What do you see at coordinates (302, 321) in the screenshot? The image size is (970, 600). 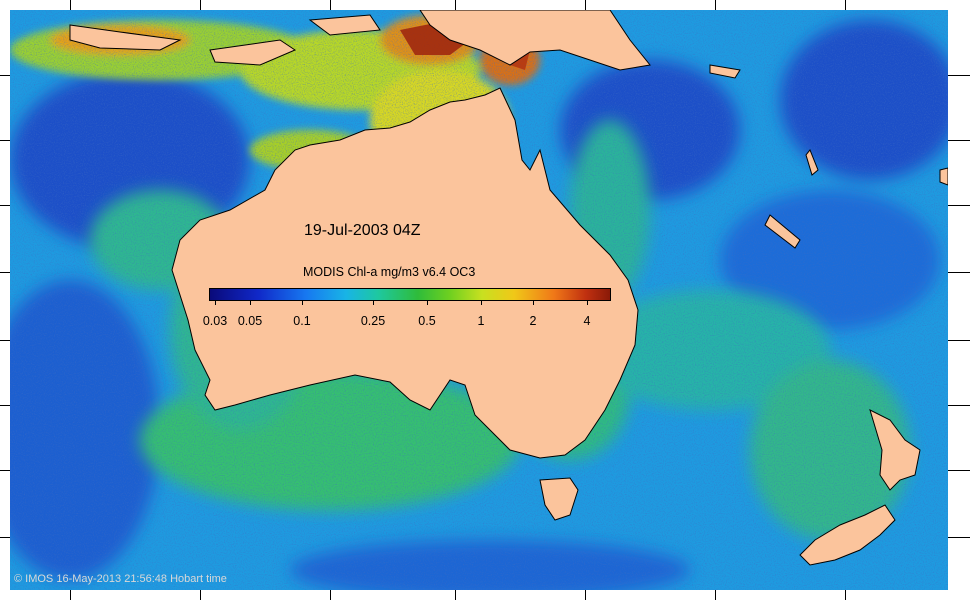 I see `colorbar-label: 0.1` at bounding box center [302, 321].